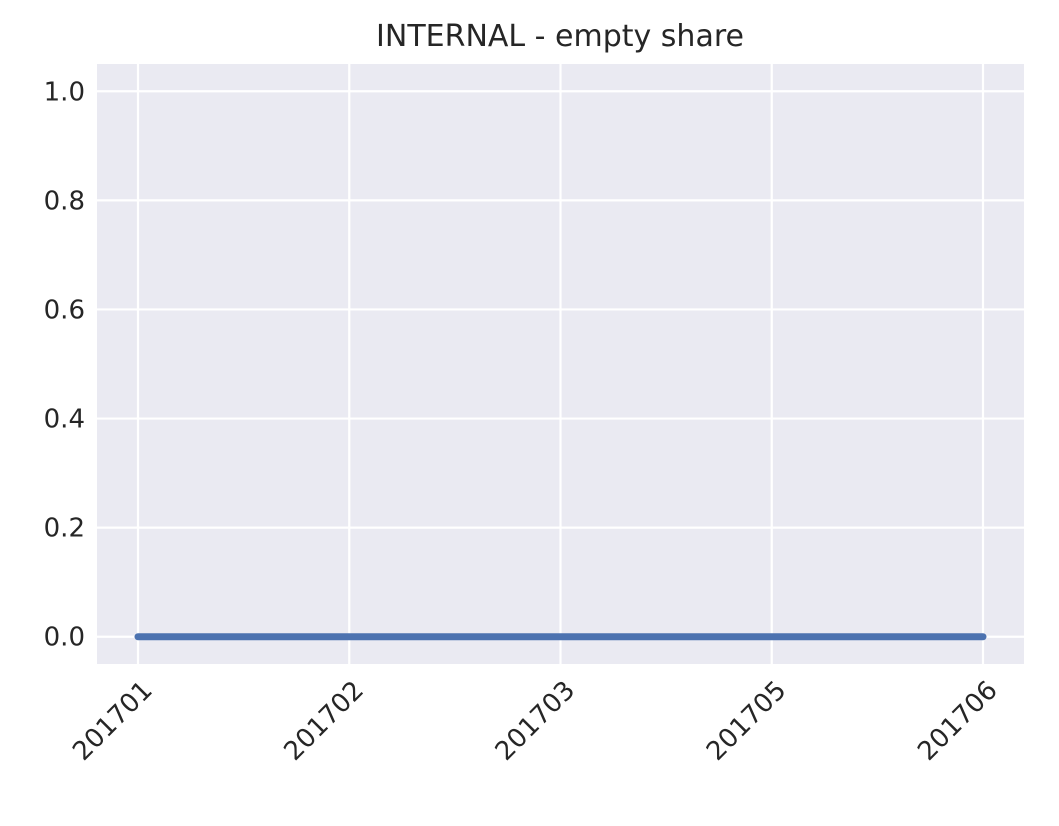  I want to click on chart-title: INTERNAL - empty share, so click(560, 36).